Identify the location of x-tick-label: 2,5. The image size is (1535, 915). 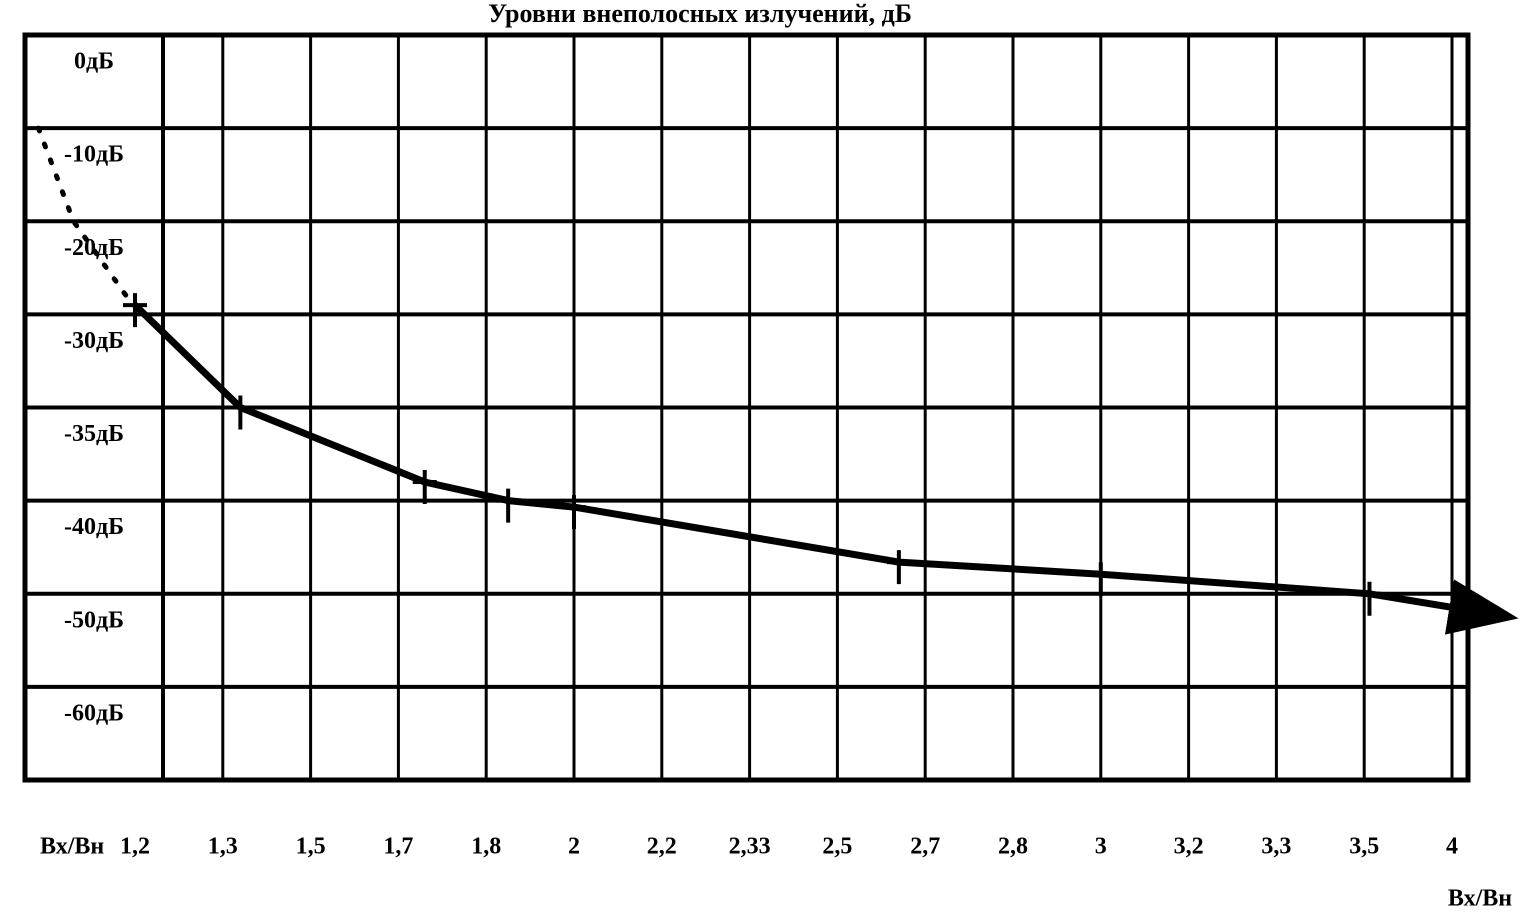
(837, 847).